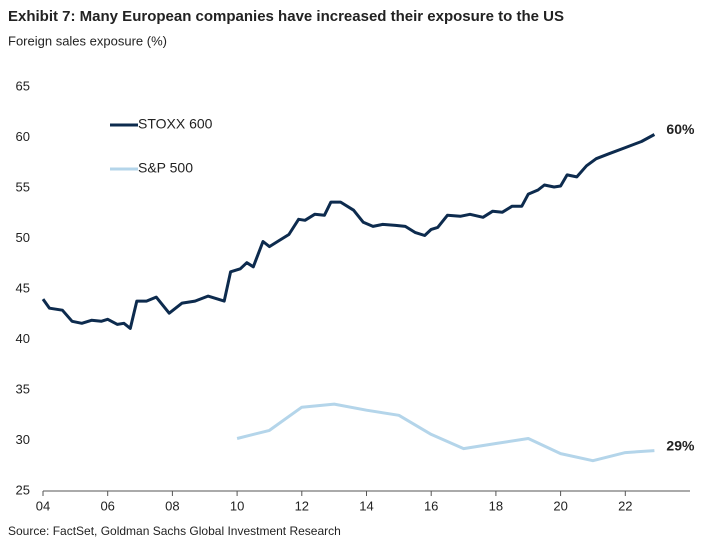 The width and height of the screenshot is (721, 554). What do you see at coordinates (302, 505) in the screenshot?
I see `x-tick-label: 12` at bounding box center [302, 505].